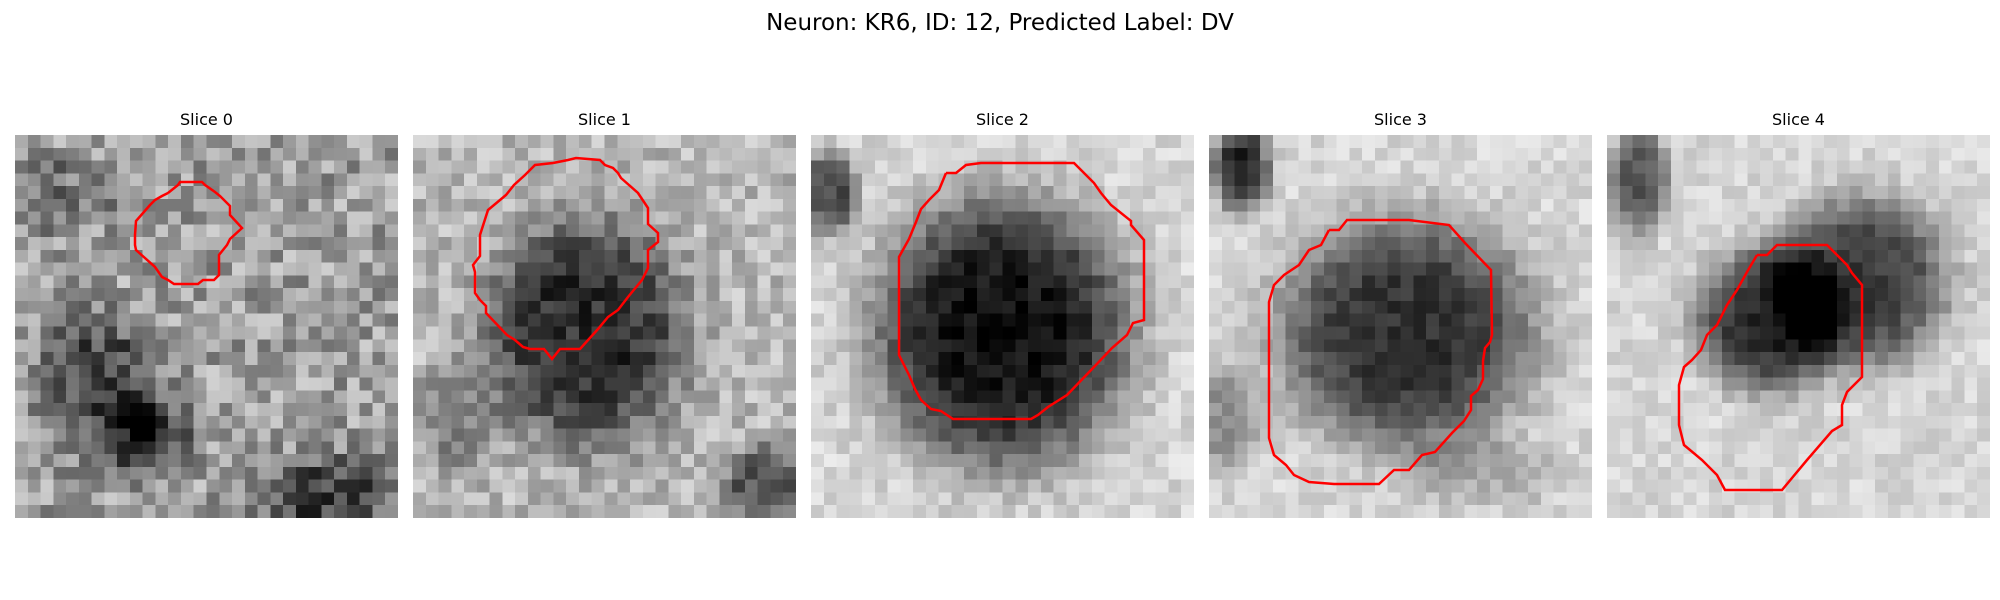  I want to click on slice-title-3: Slice 3, so click(1400, 119).